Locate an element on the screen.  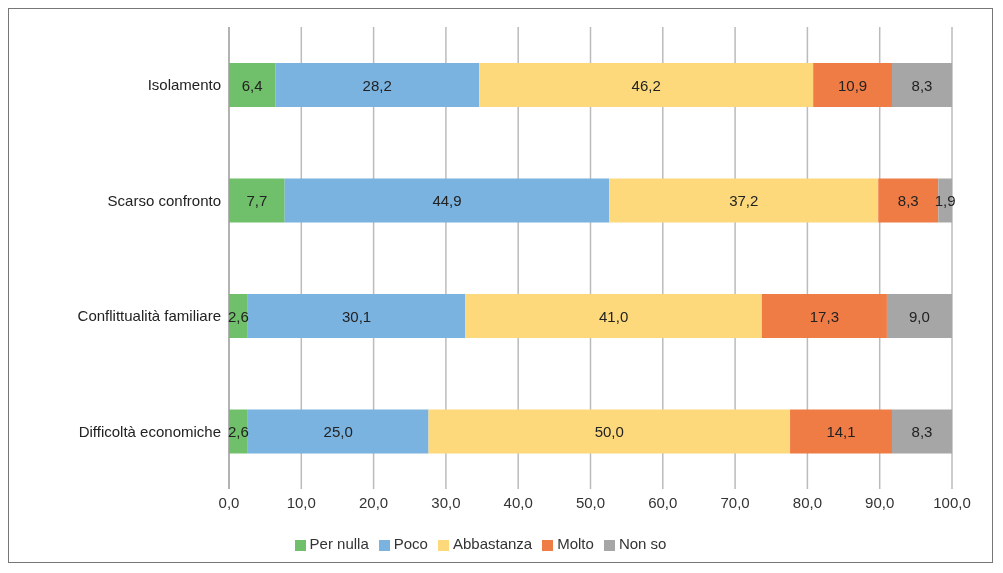
data-label: 10,9 is located at coordinates (852, 85).